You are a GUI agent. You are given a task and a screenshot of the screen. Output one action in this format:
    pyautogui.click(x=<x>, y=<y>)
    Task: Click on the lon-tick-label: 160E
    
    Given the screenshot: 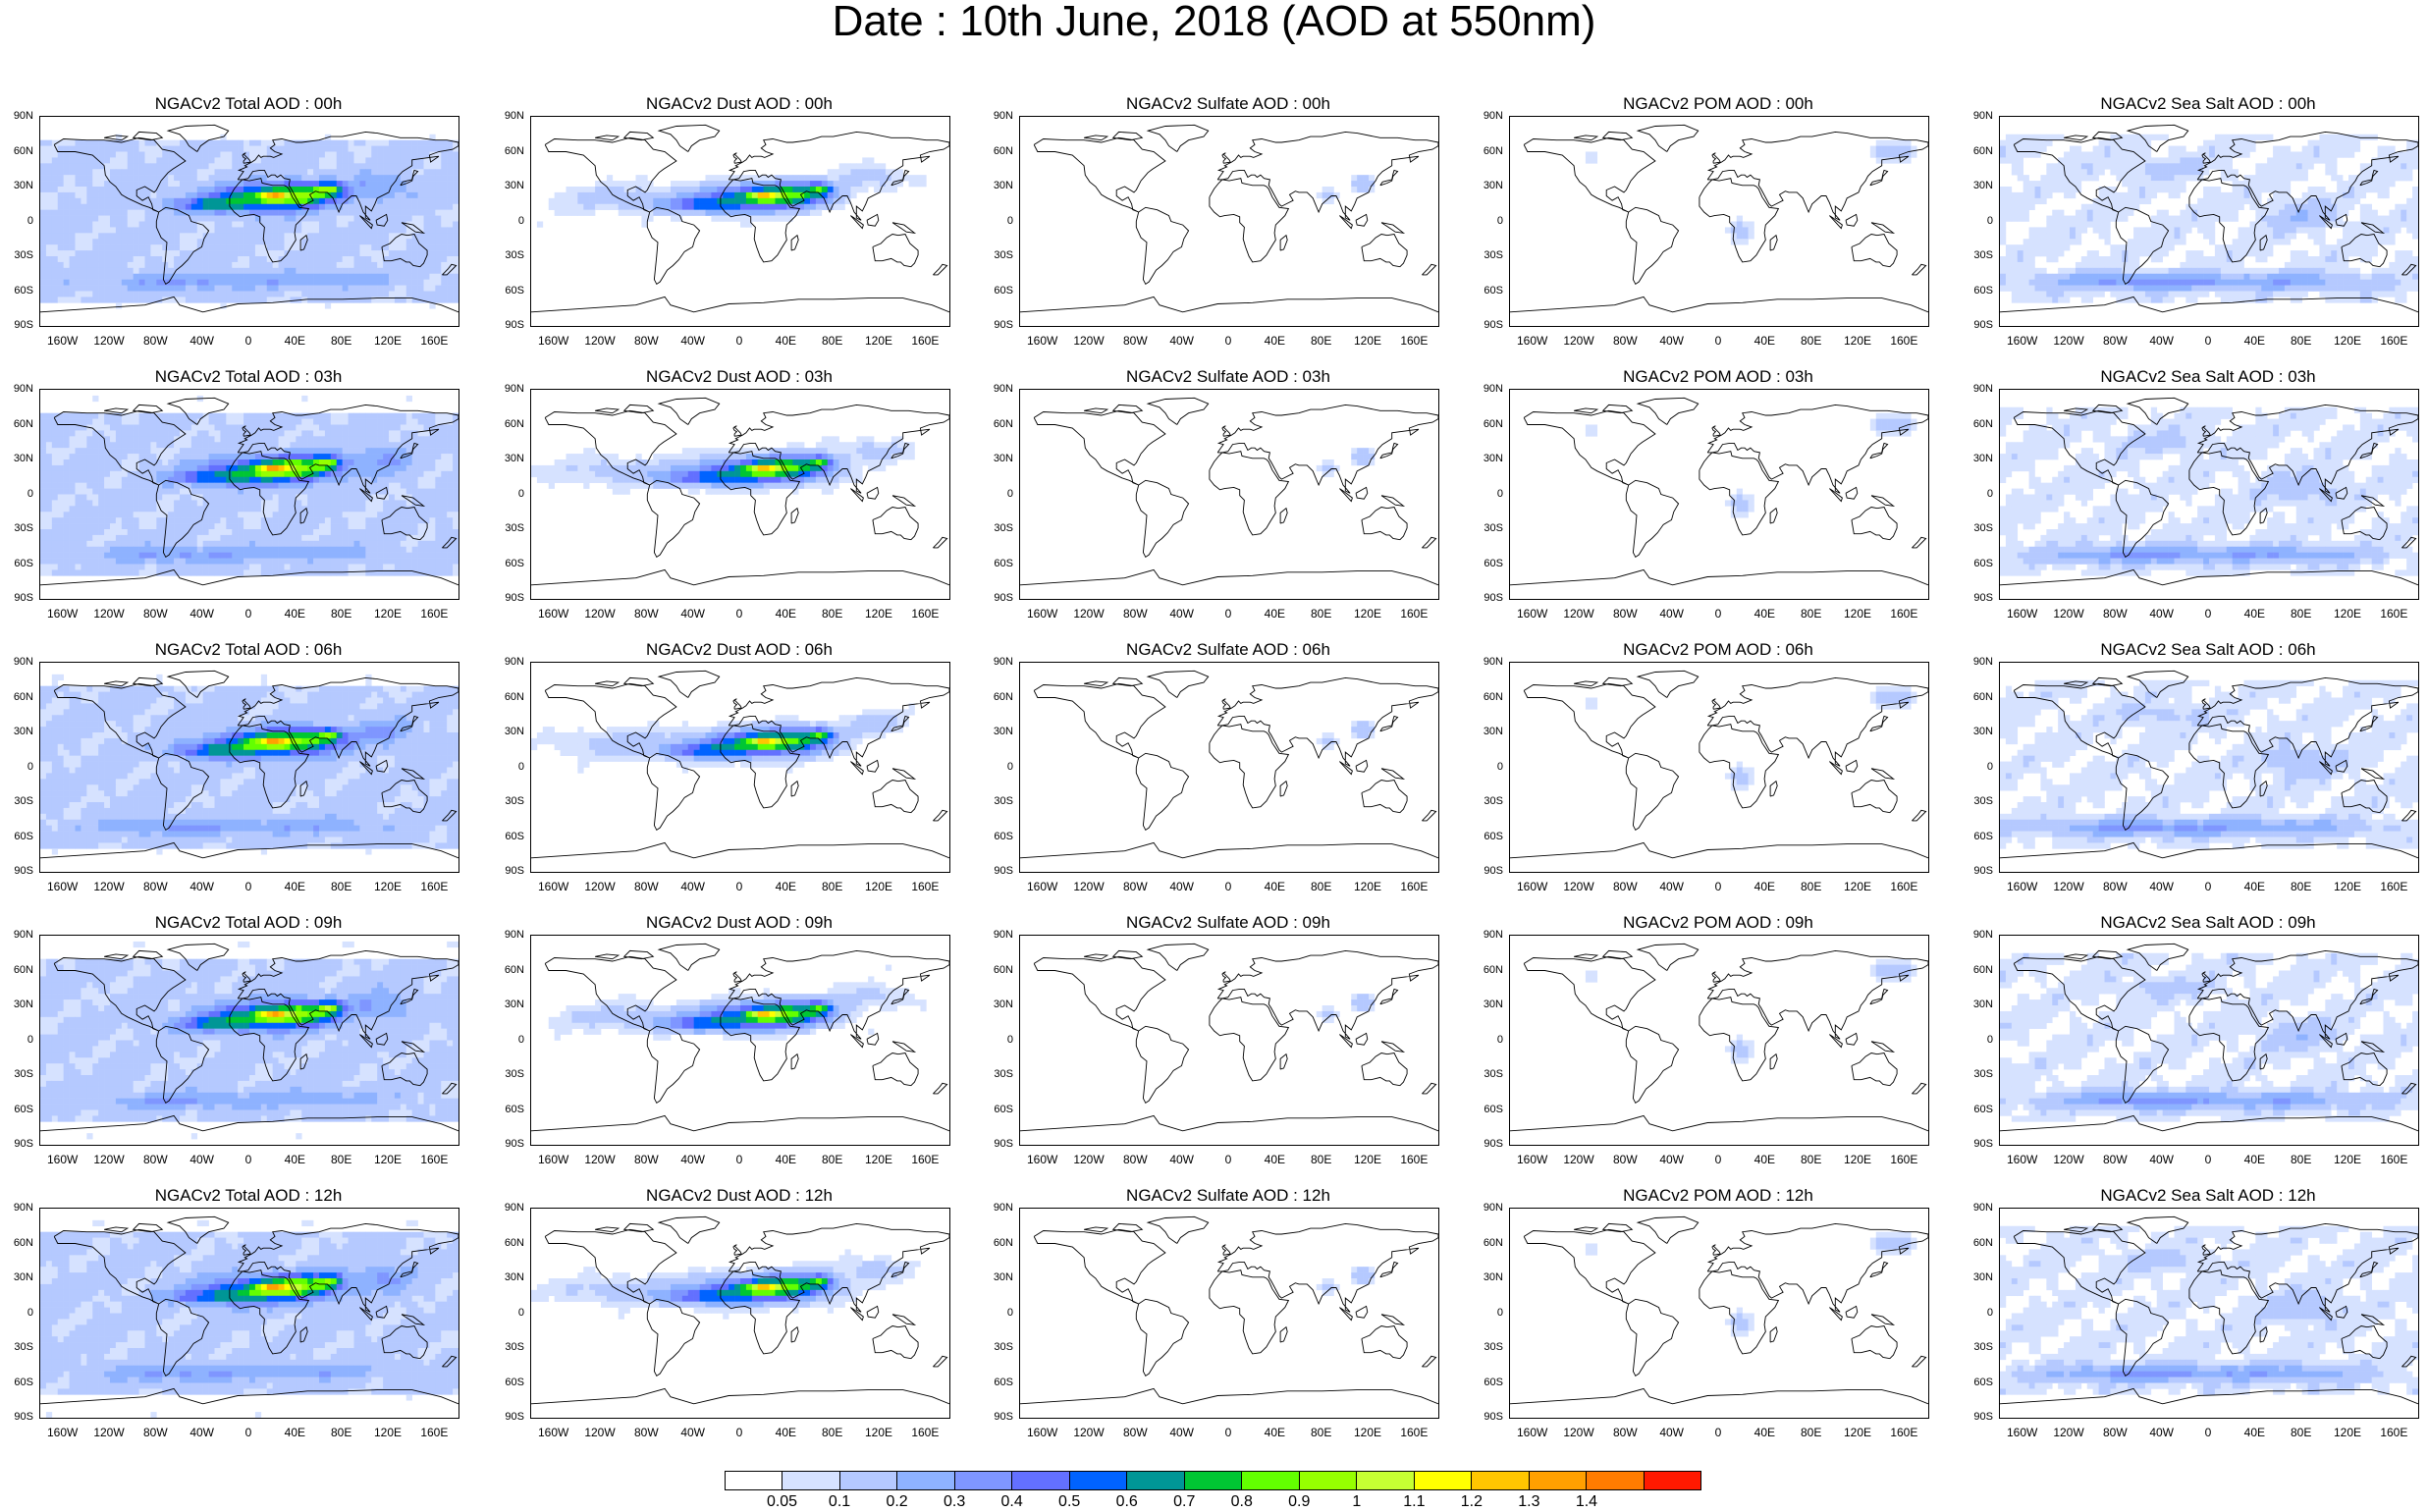 What is the action you would take?
    pyautogui.click(x=434, y=614)
    